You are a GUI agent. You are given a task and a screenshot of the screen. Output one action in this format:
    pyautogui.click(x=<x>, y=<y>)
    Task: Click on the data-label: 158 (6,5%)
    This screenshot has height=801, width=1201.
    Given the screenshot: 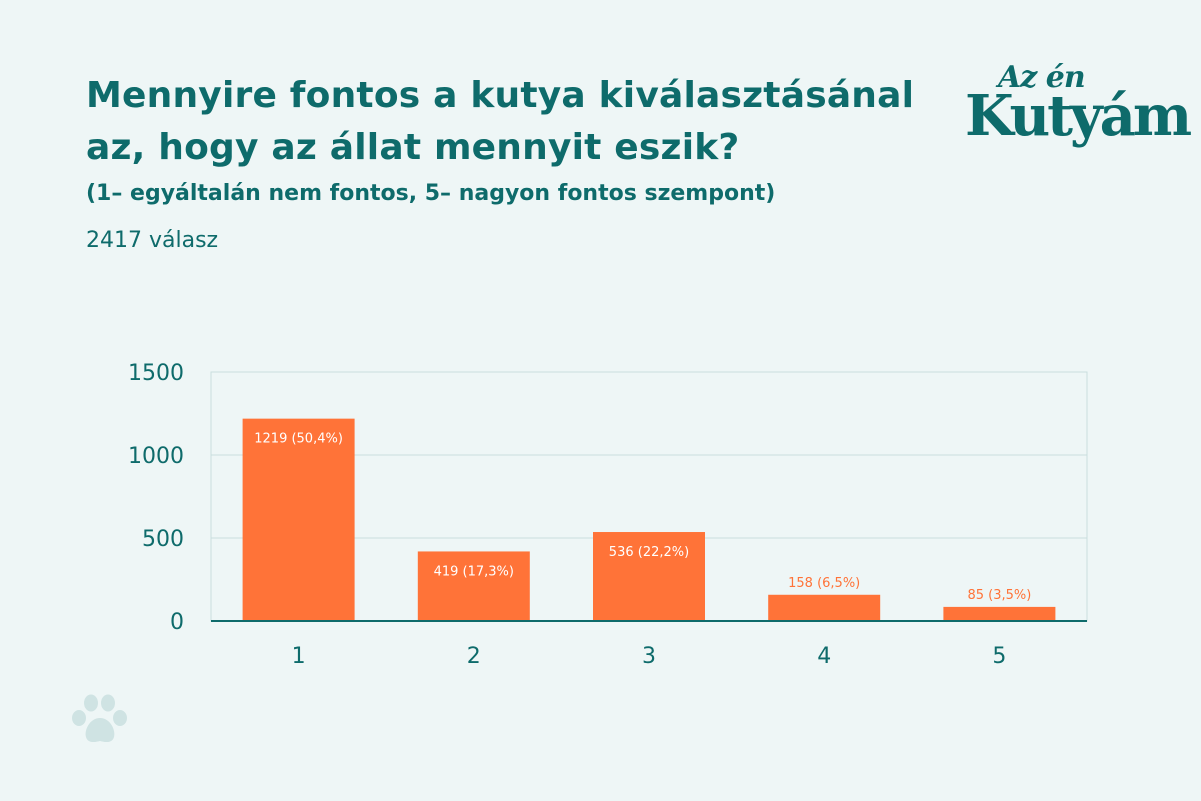 What is the action you would take?
    pyautogui.click(x=824, y=583)
    